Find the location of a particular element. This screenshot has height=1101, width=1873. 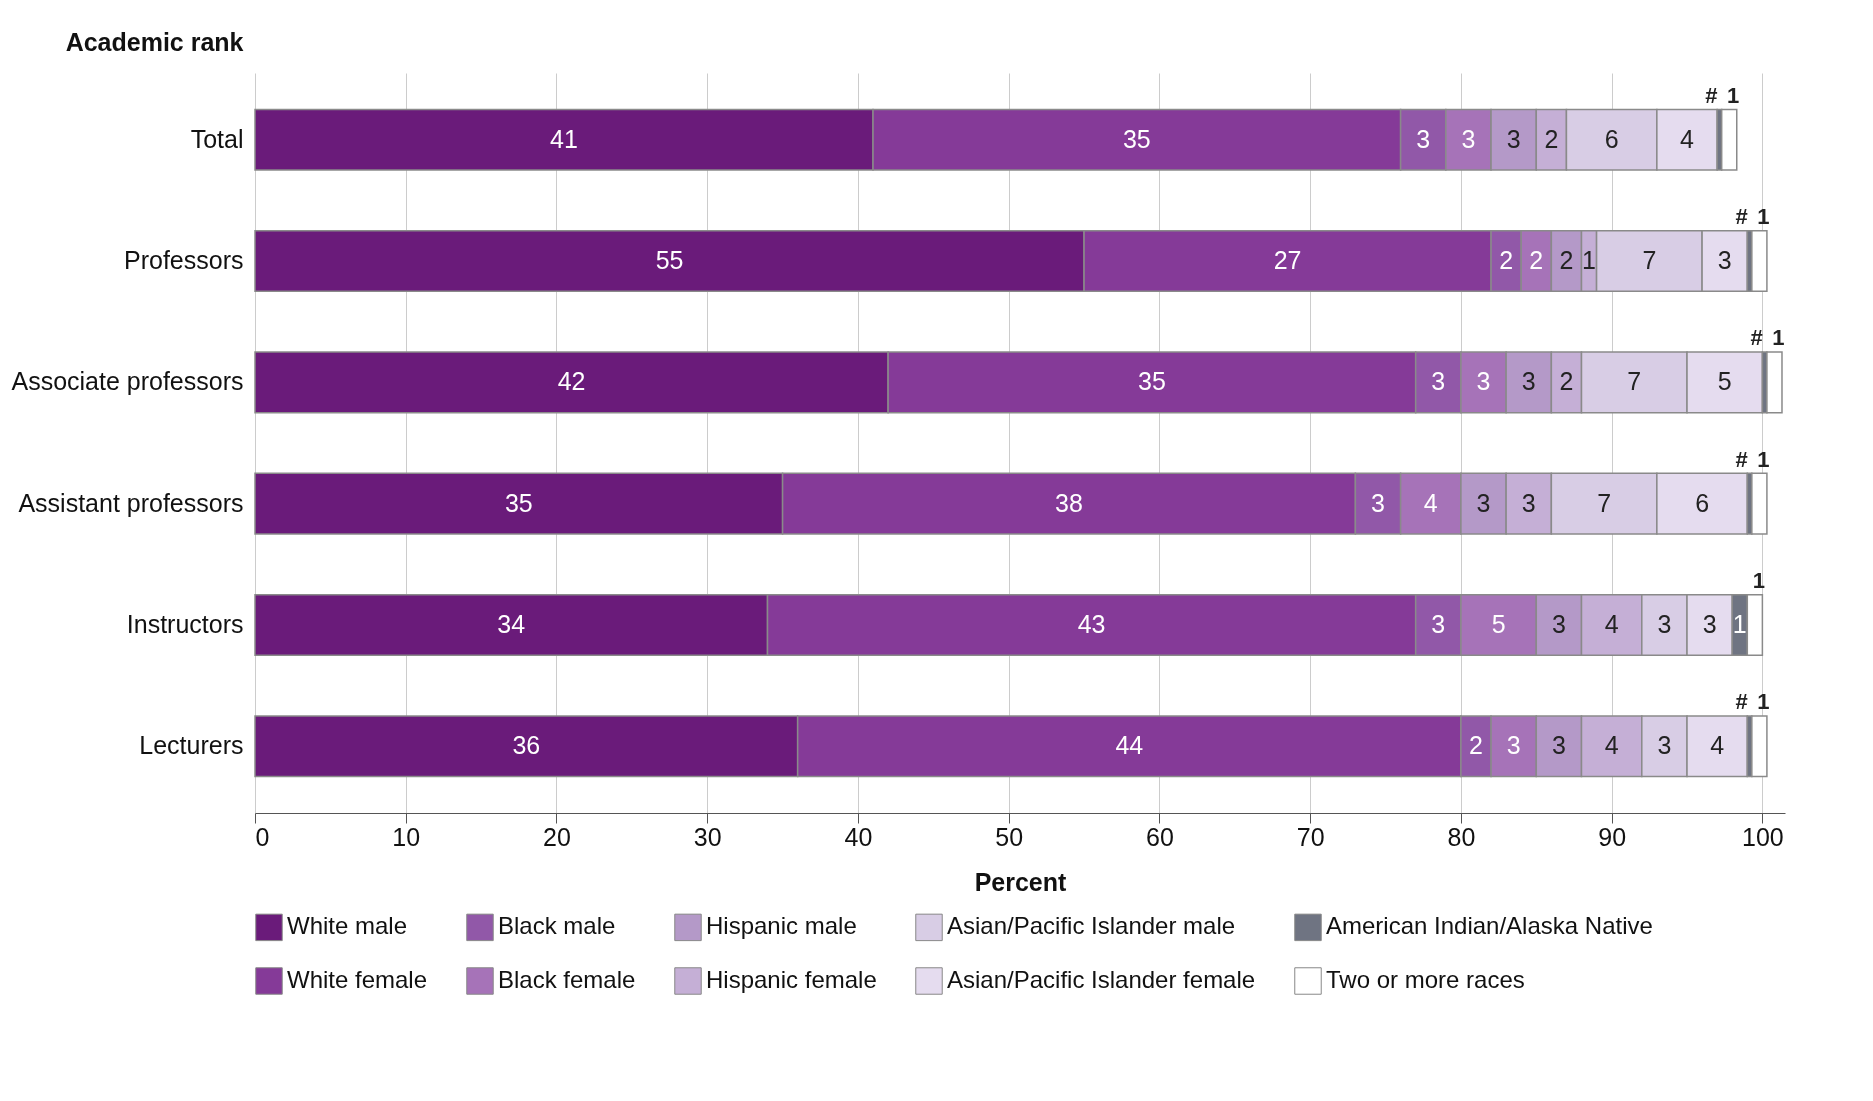

data-label: 36 is located at coordinates (526, 745).